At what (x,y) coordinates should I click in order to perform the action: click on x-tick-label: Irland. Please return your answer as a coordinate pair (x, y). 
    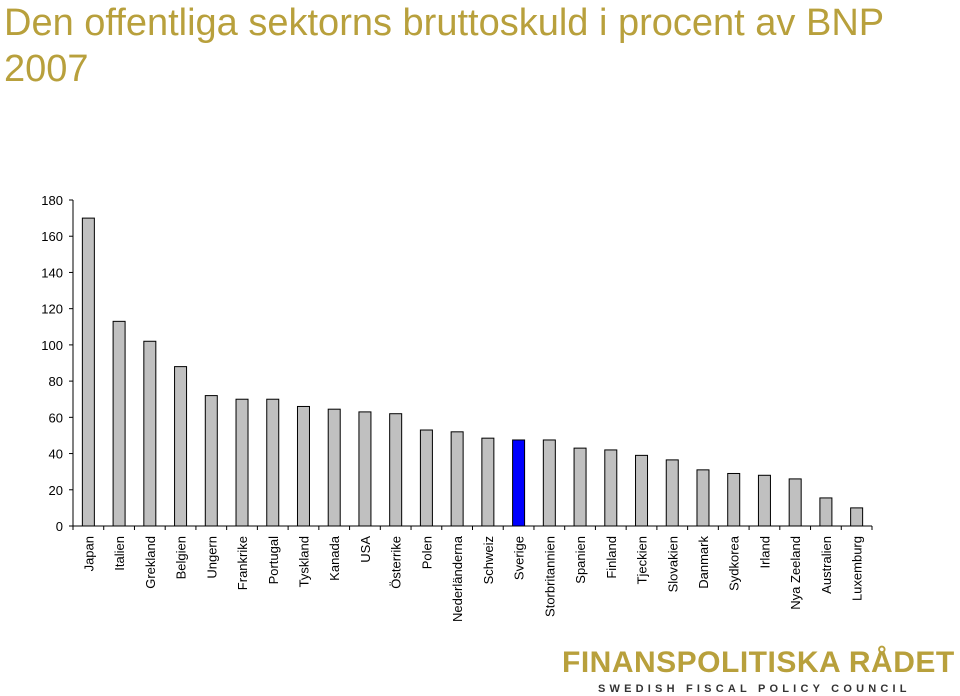
    Looking at the image, I should click on (764, 552).